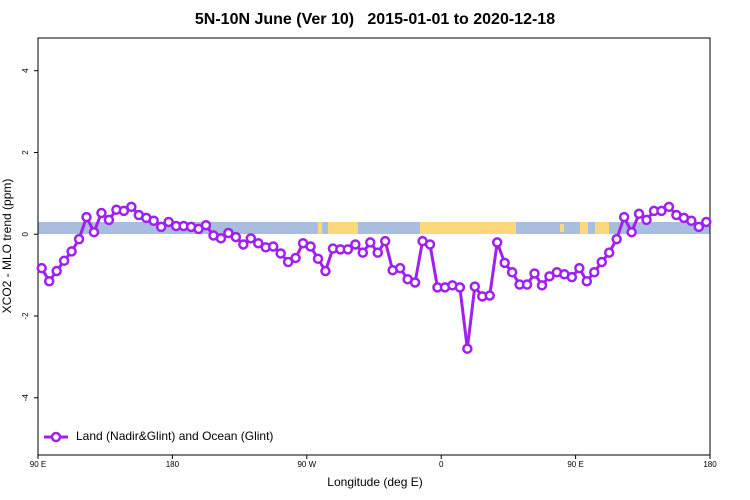 This screenshot has height=500, width=750. I want to click on x-axis-label: Longitude (deg E), so click(374, 482).